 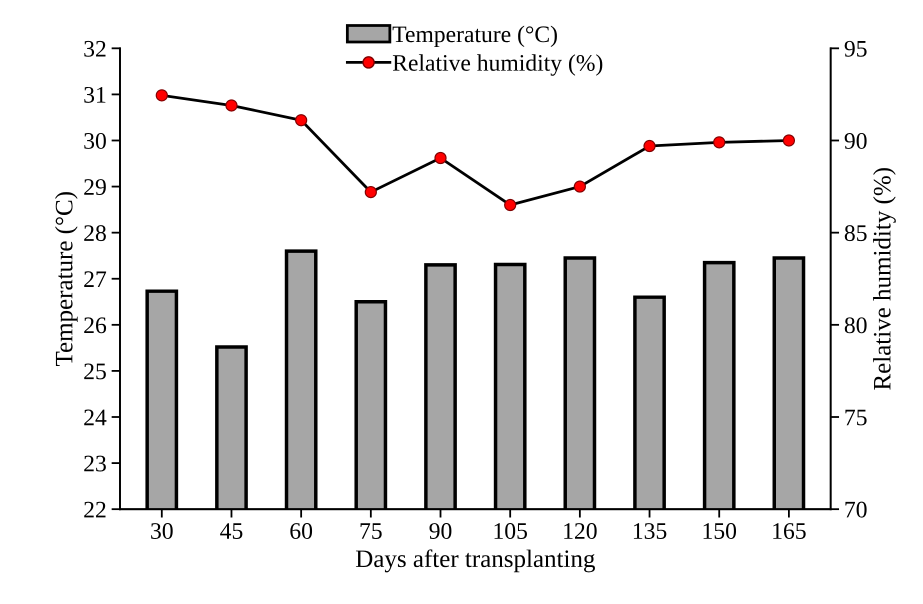 I want to click on y-tick-label: 31, so click(x=95, y=94).